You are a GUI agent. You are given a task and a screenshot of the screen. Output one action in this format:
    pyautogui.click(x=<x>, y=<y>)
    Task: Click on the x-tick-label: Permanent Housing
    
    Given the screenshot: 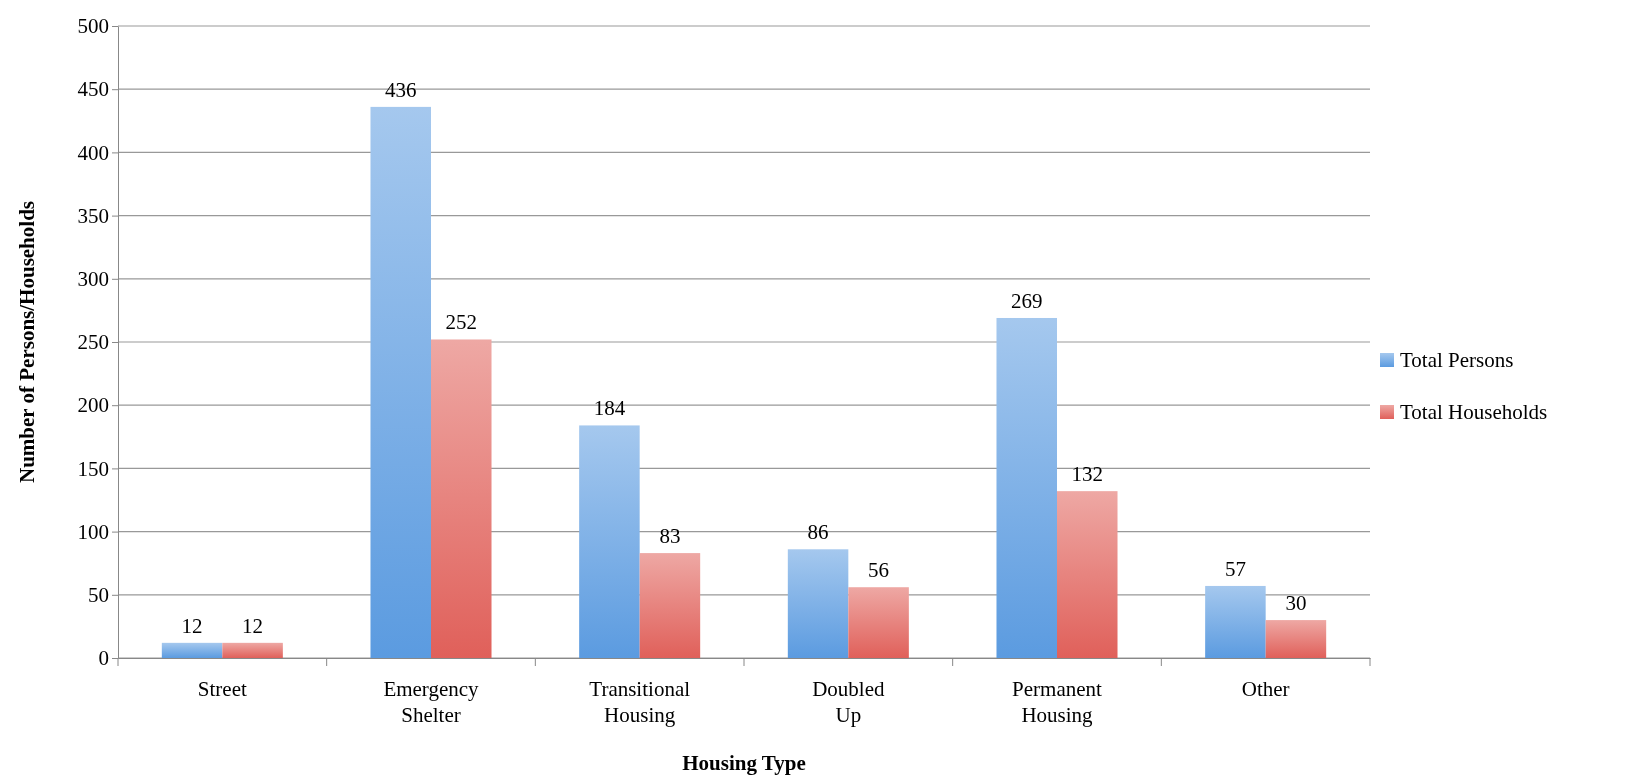 What is the action you would take?
    pyautogui.click(x=1057, y=702)
    